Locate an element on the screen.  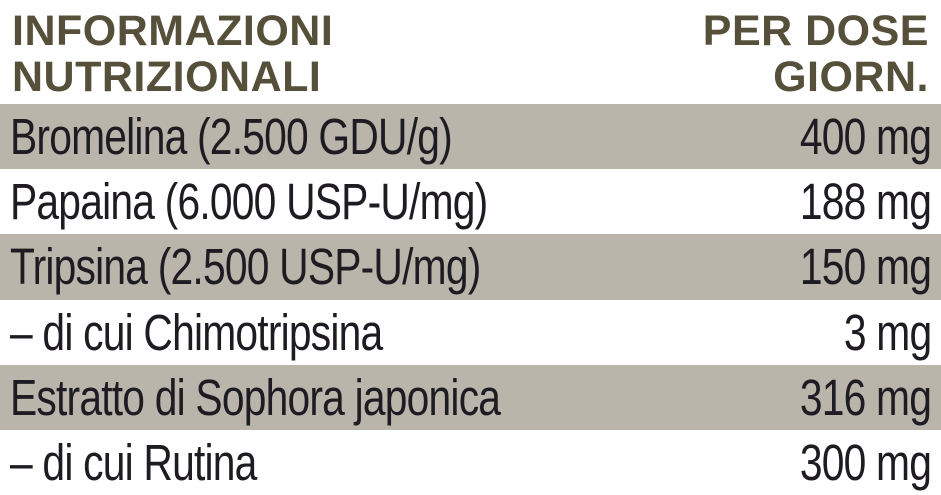
ingredient-amount: 150 mg is located at coordinates (865, 267).